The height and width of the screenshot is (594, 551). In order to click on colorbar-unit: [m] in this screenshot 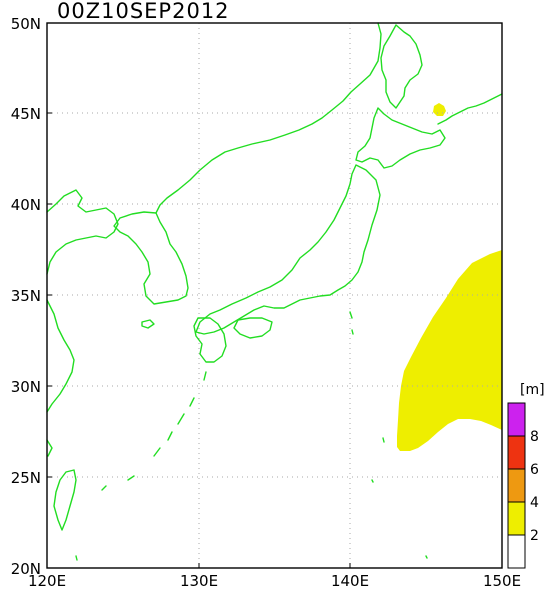, I will do `click(532, 390)`.